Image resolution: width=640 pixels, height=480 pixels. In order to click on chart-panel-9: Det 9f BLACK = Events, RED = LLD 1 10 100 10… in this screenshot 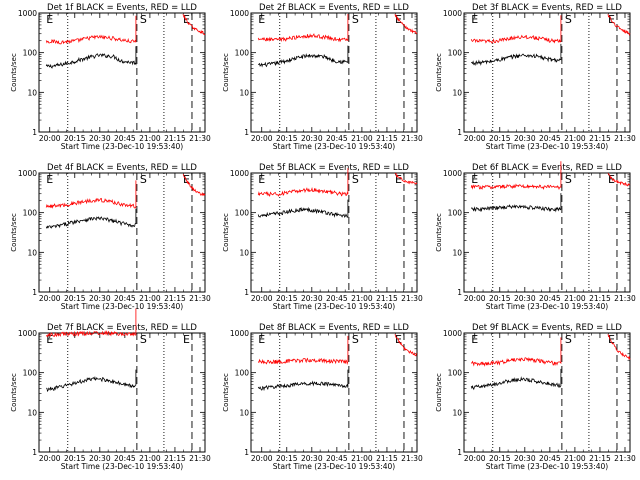, I will do `click(535, 397)`.